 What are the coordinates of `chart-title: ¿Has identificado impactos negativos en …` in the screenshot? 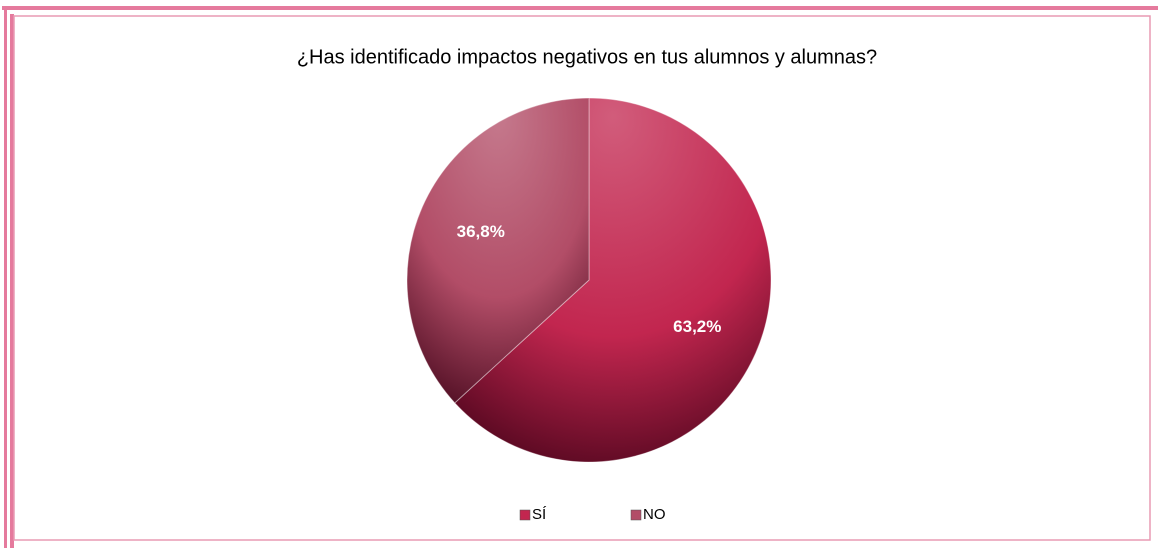 It's located at (587, 57).